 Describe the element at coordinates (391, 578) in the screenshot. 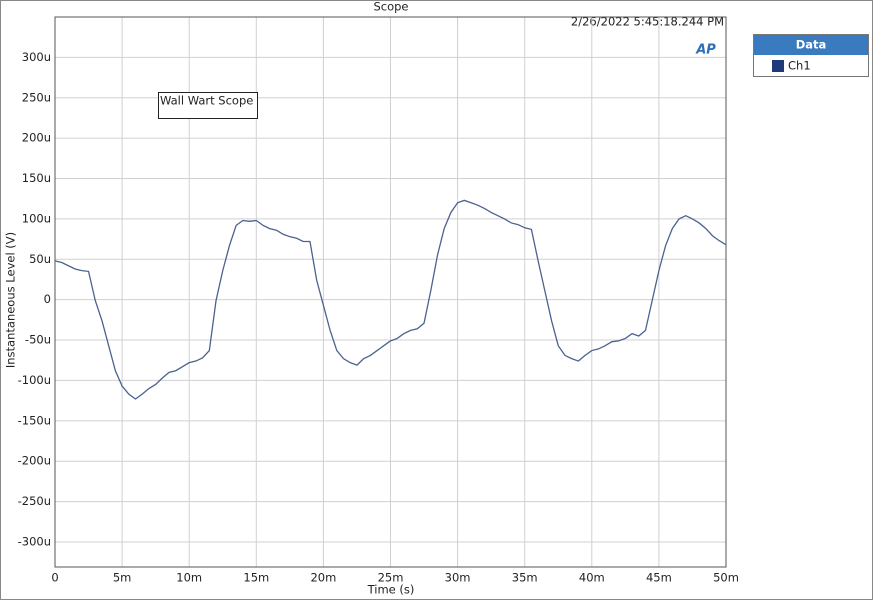

I see `x-tick-label: 25m` at that location.